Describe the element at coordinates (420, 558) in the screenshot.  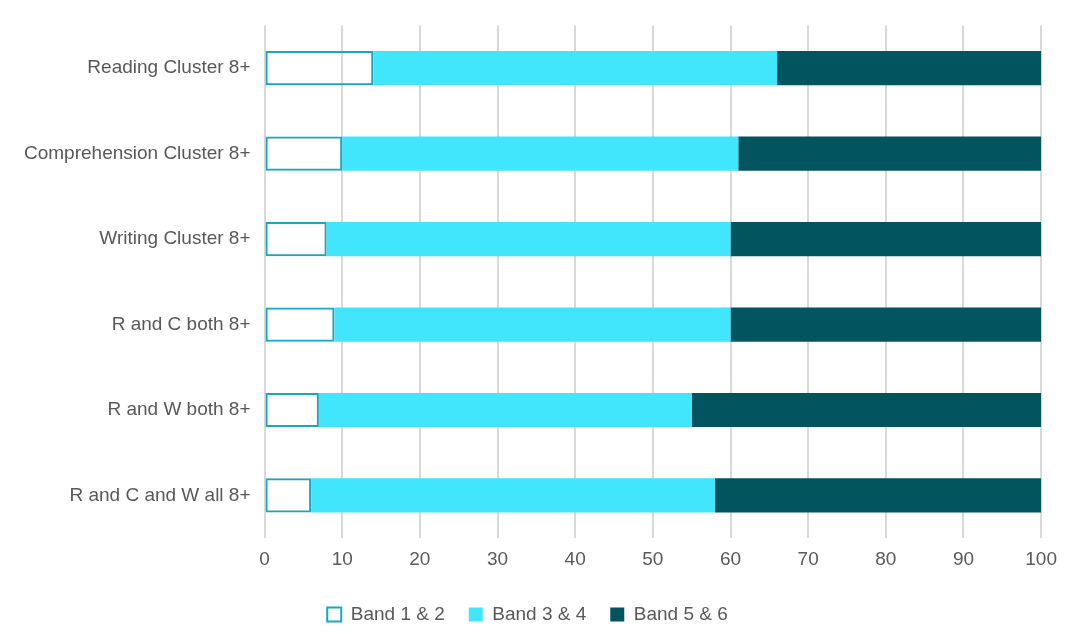
I see `x-tick-label: 20` at that location.